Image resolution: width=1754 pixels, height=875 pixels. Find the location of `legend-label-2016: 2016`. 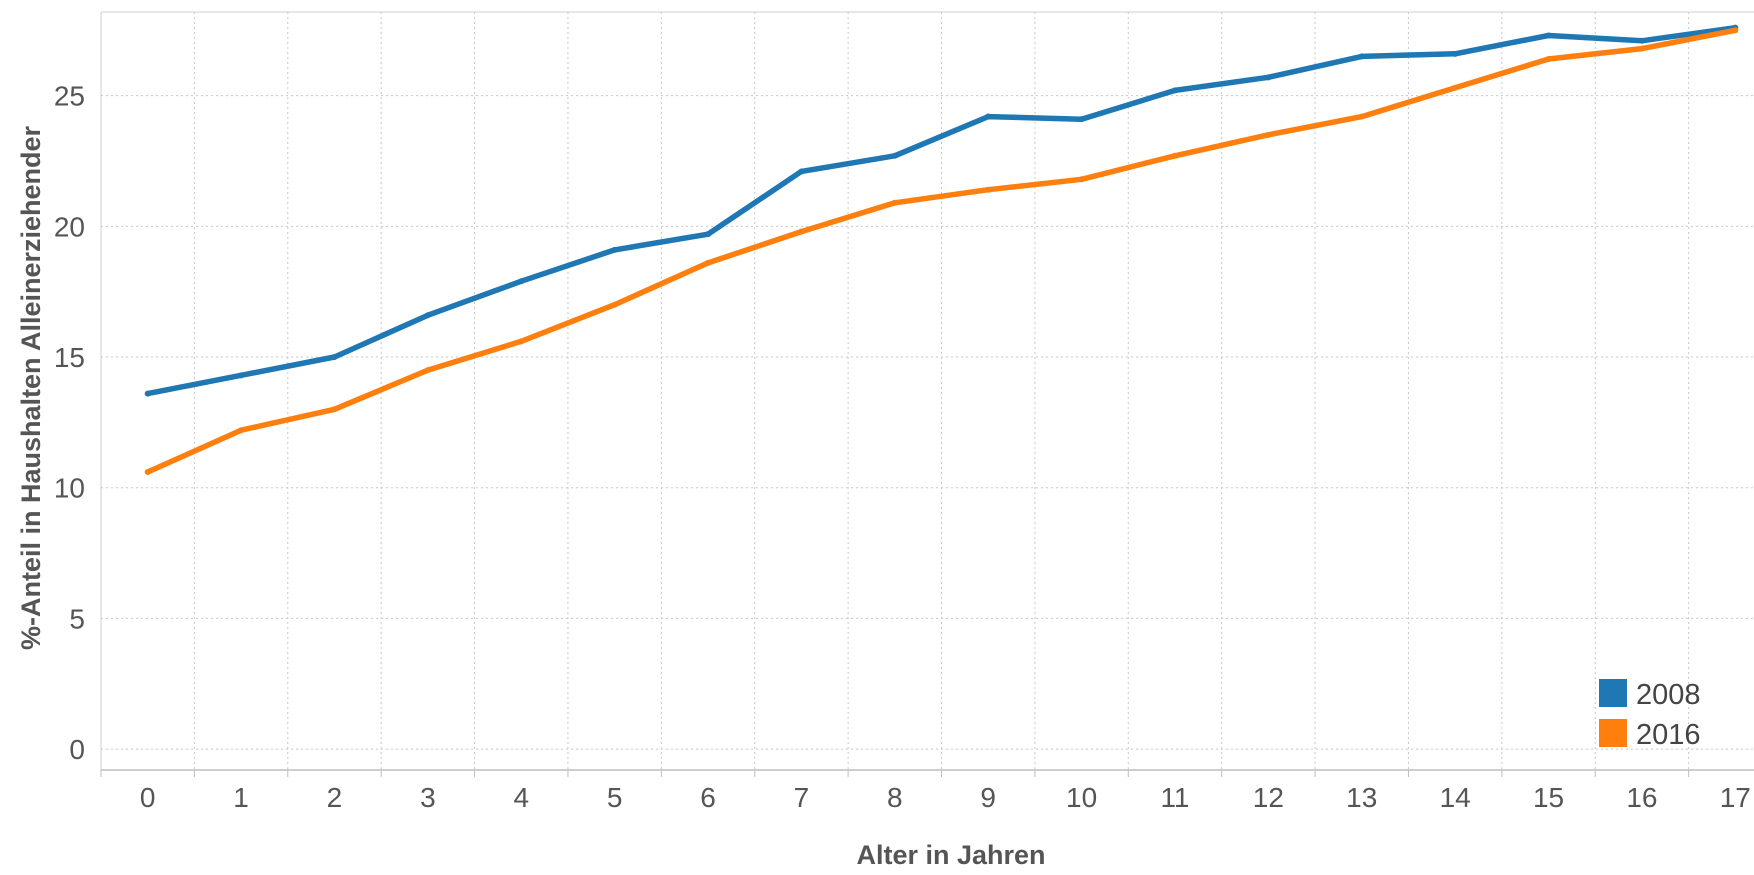

legend-label-2016: 2016 is located at coordinates (1668, 735).